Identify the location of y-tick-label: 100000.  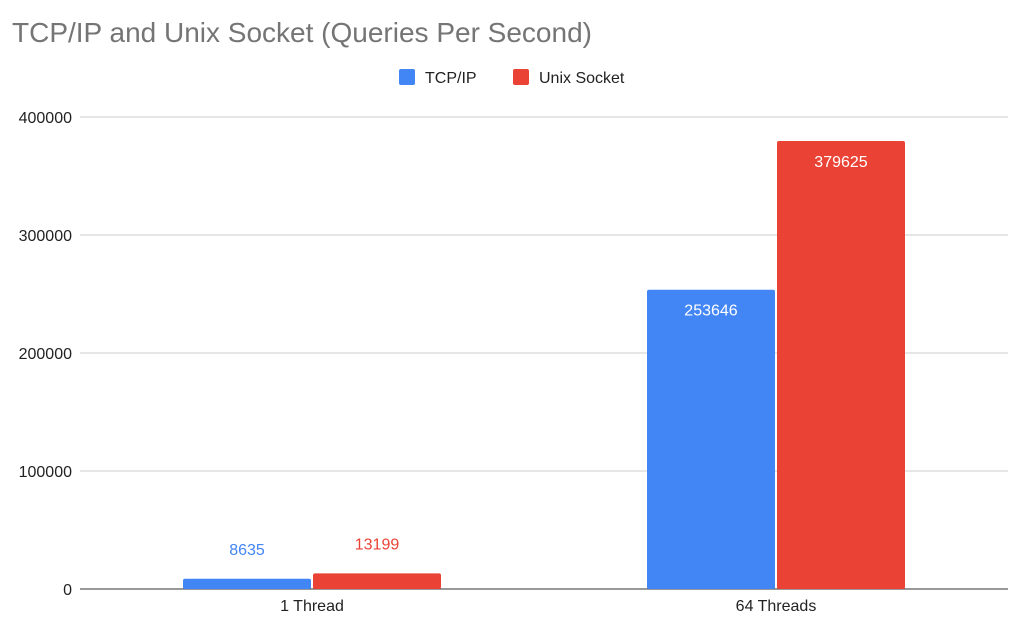
(45, 472).